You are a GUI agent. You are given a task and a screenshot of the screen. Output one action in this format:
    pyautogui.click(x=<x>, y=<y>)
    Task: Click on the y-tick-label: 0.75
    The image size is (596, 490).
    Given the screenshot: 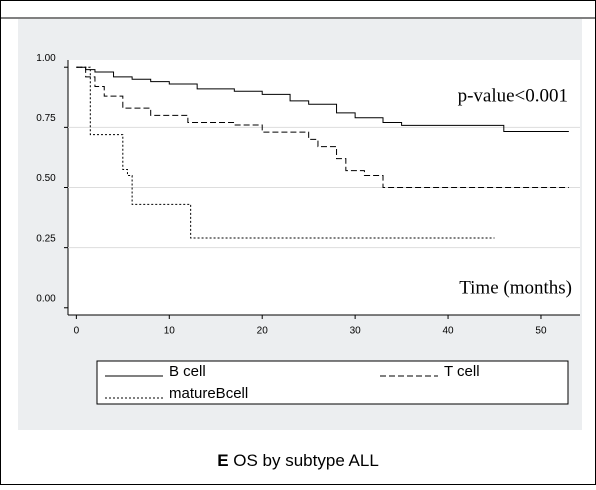 What is the action you would take?
    pyautogui.click(x=46, y=118)
    